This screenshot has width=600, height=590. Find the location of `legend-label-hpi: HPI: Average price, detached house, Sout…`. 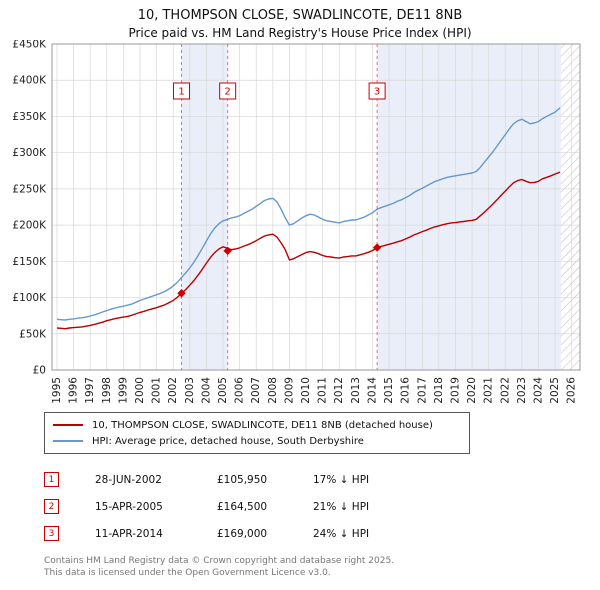

legend-label-hpi: HPI: Average price, detached house, Sout… is located at coordinates (228, 441).